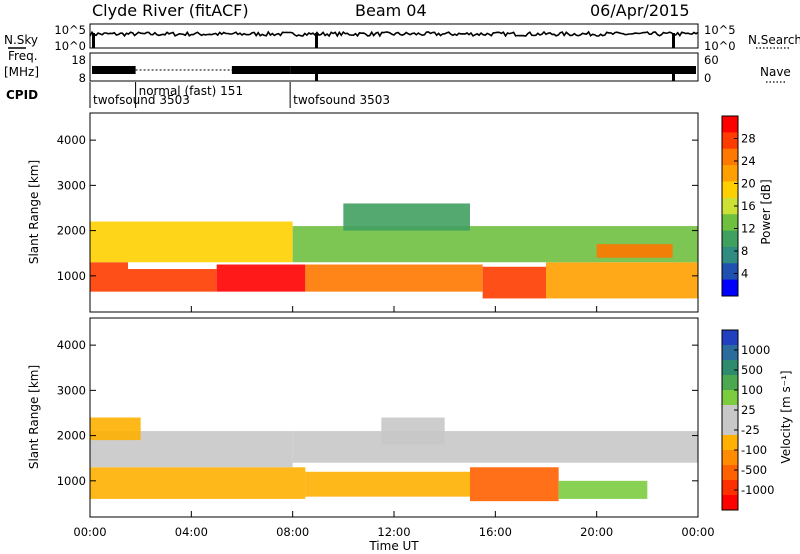  Describe the element at coordinates (775, 72) in the screenshot. I see `nave-label: Nave` at that location.